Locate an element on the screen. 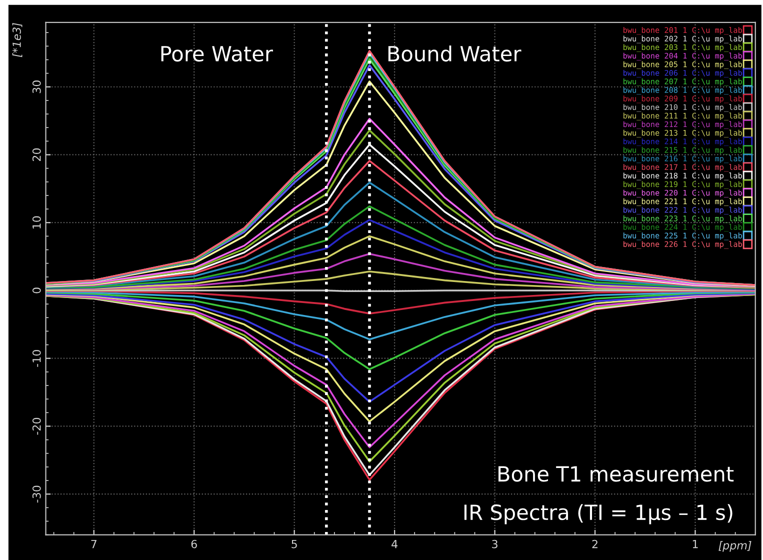  y-tick-label: -20 is located at coordinates (36, 426).